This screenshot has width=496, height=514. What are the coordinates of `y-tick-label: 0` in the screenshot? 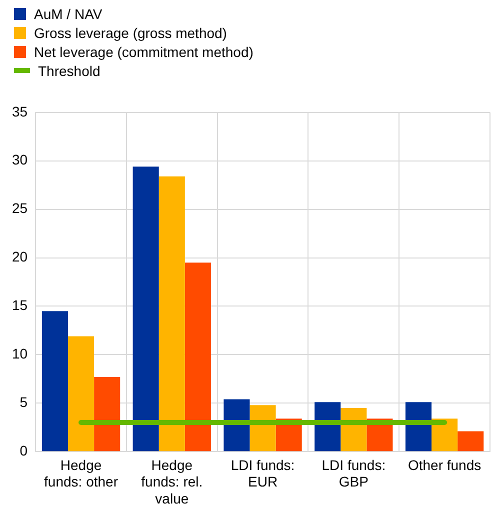 It's located at (24, 450).